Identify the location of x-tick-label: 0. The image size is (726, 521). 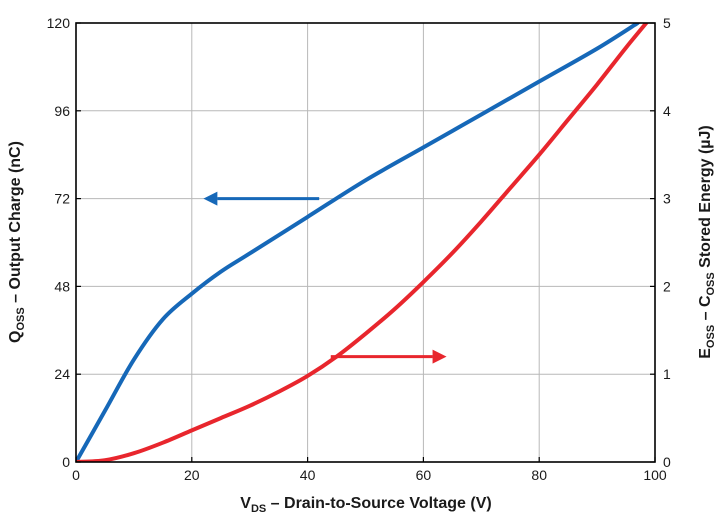
(76, 475).